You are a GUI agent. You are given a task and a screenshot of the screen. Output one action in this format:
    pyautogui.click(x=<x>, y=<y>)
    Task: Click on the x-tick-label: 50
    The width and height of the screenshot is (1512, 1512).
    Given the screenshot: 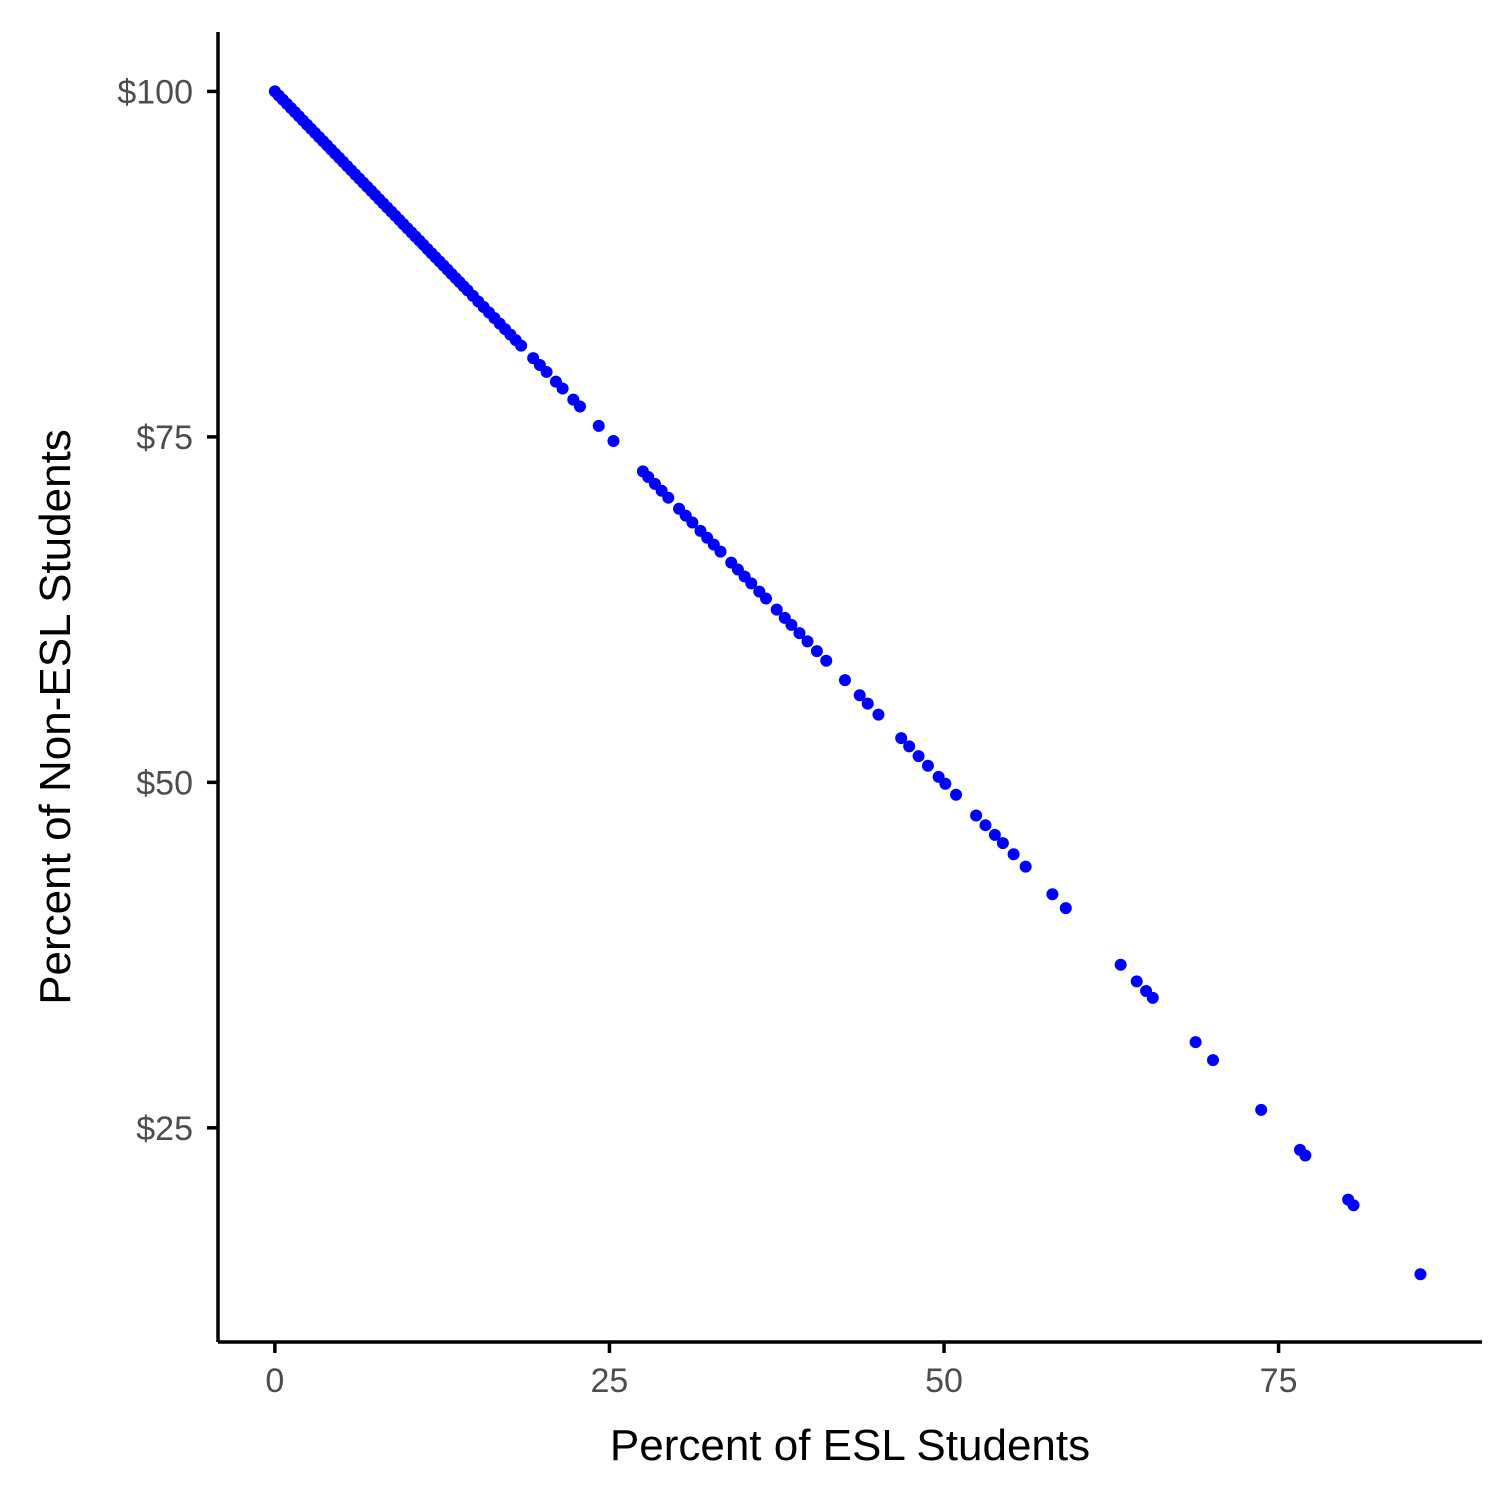 What is the action you would take?
    pyautogui.click(x=944, y=1381)
    